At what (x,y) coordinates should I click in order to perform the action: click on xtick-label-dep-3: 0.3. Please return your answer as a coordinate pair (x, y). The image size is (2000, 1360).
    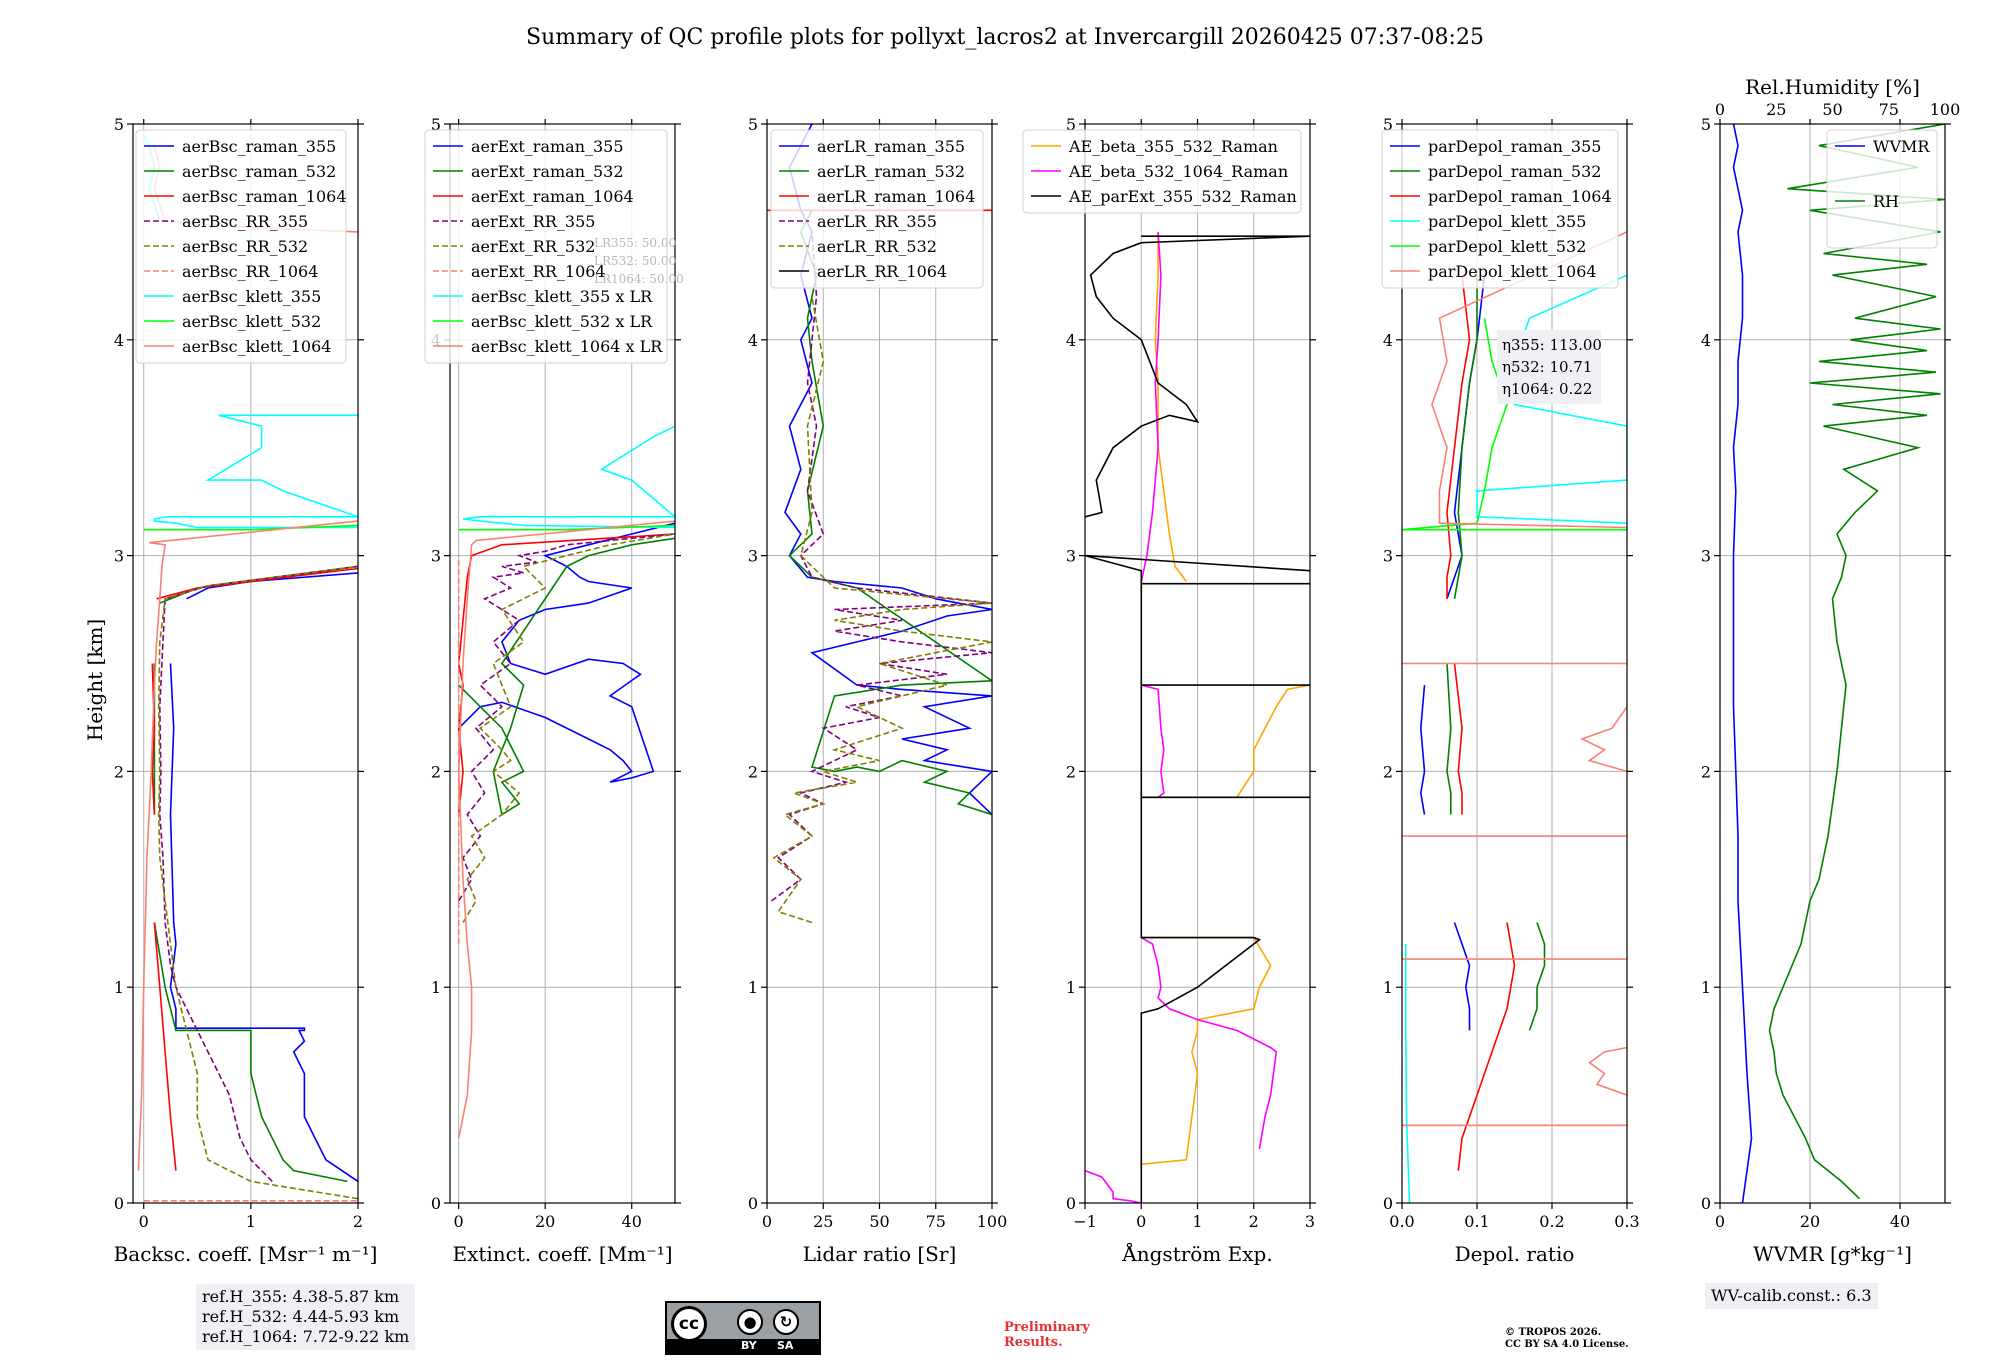
    Looking at the image, I should click on (1626, 1221).